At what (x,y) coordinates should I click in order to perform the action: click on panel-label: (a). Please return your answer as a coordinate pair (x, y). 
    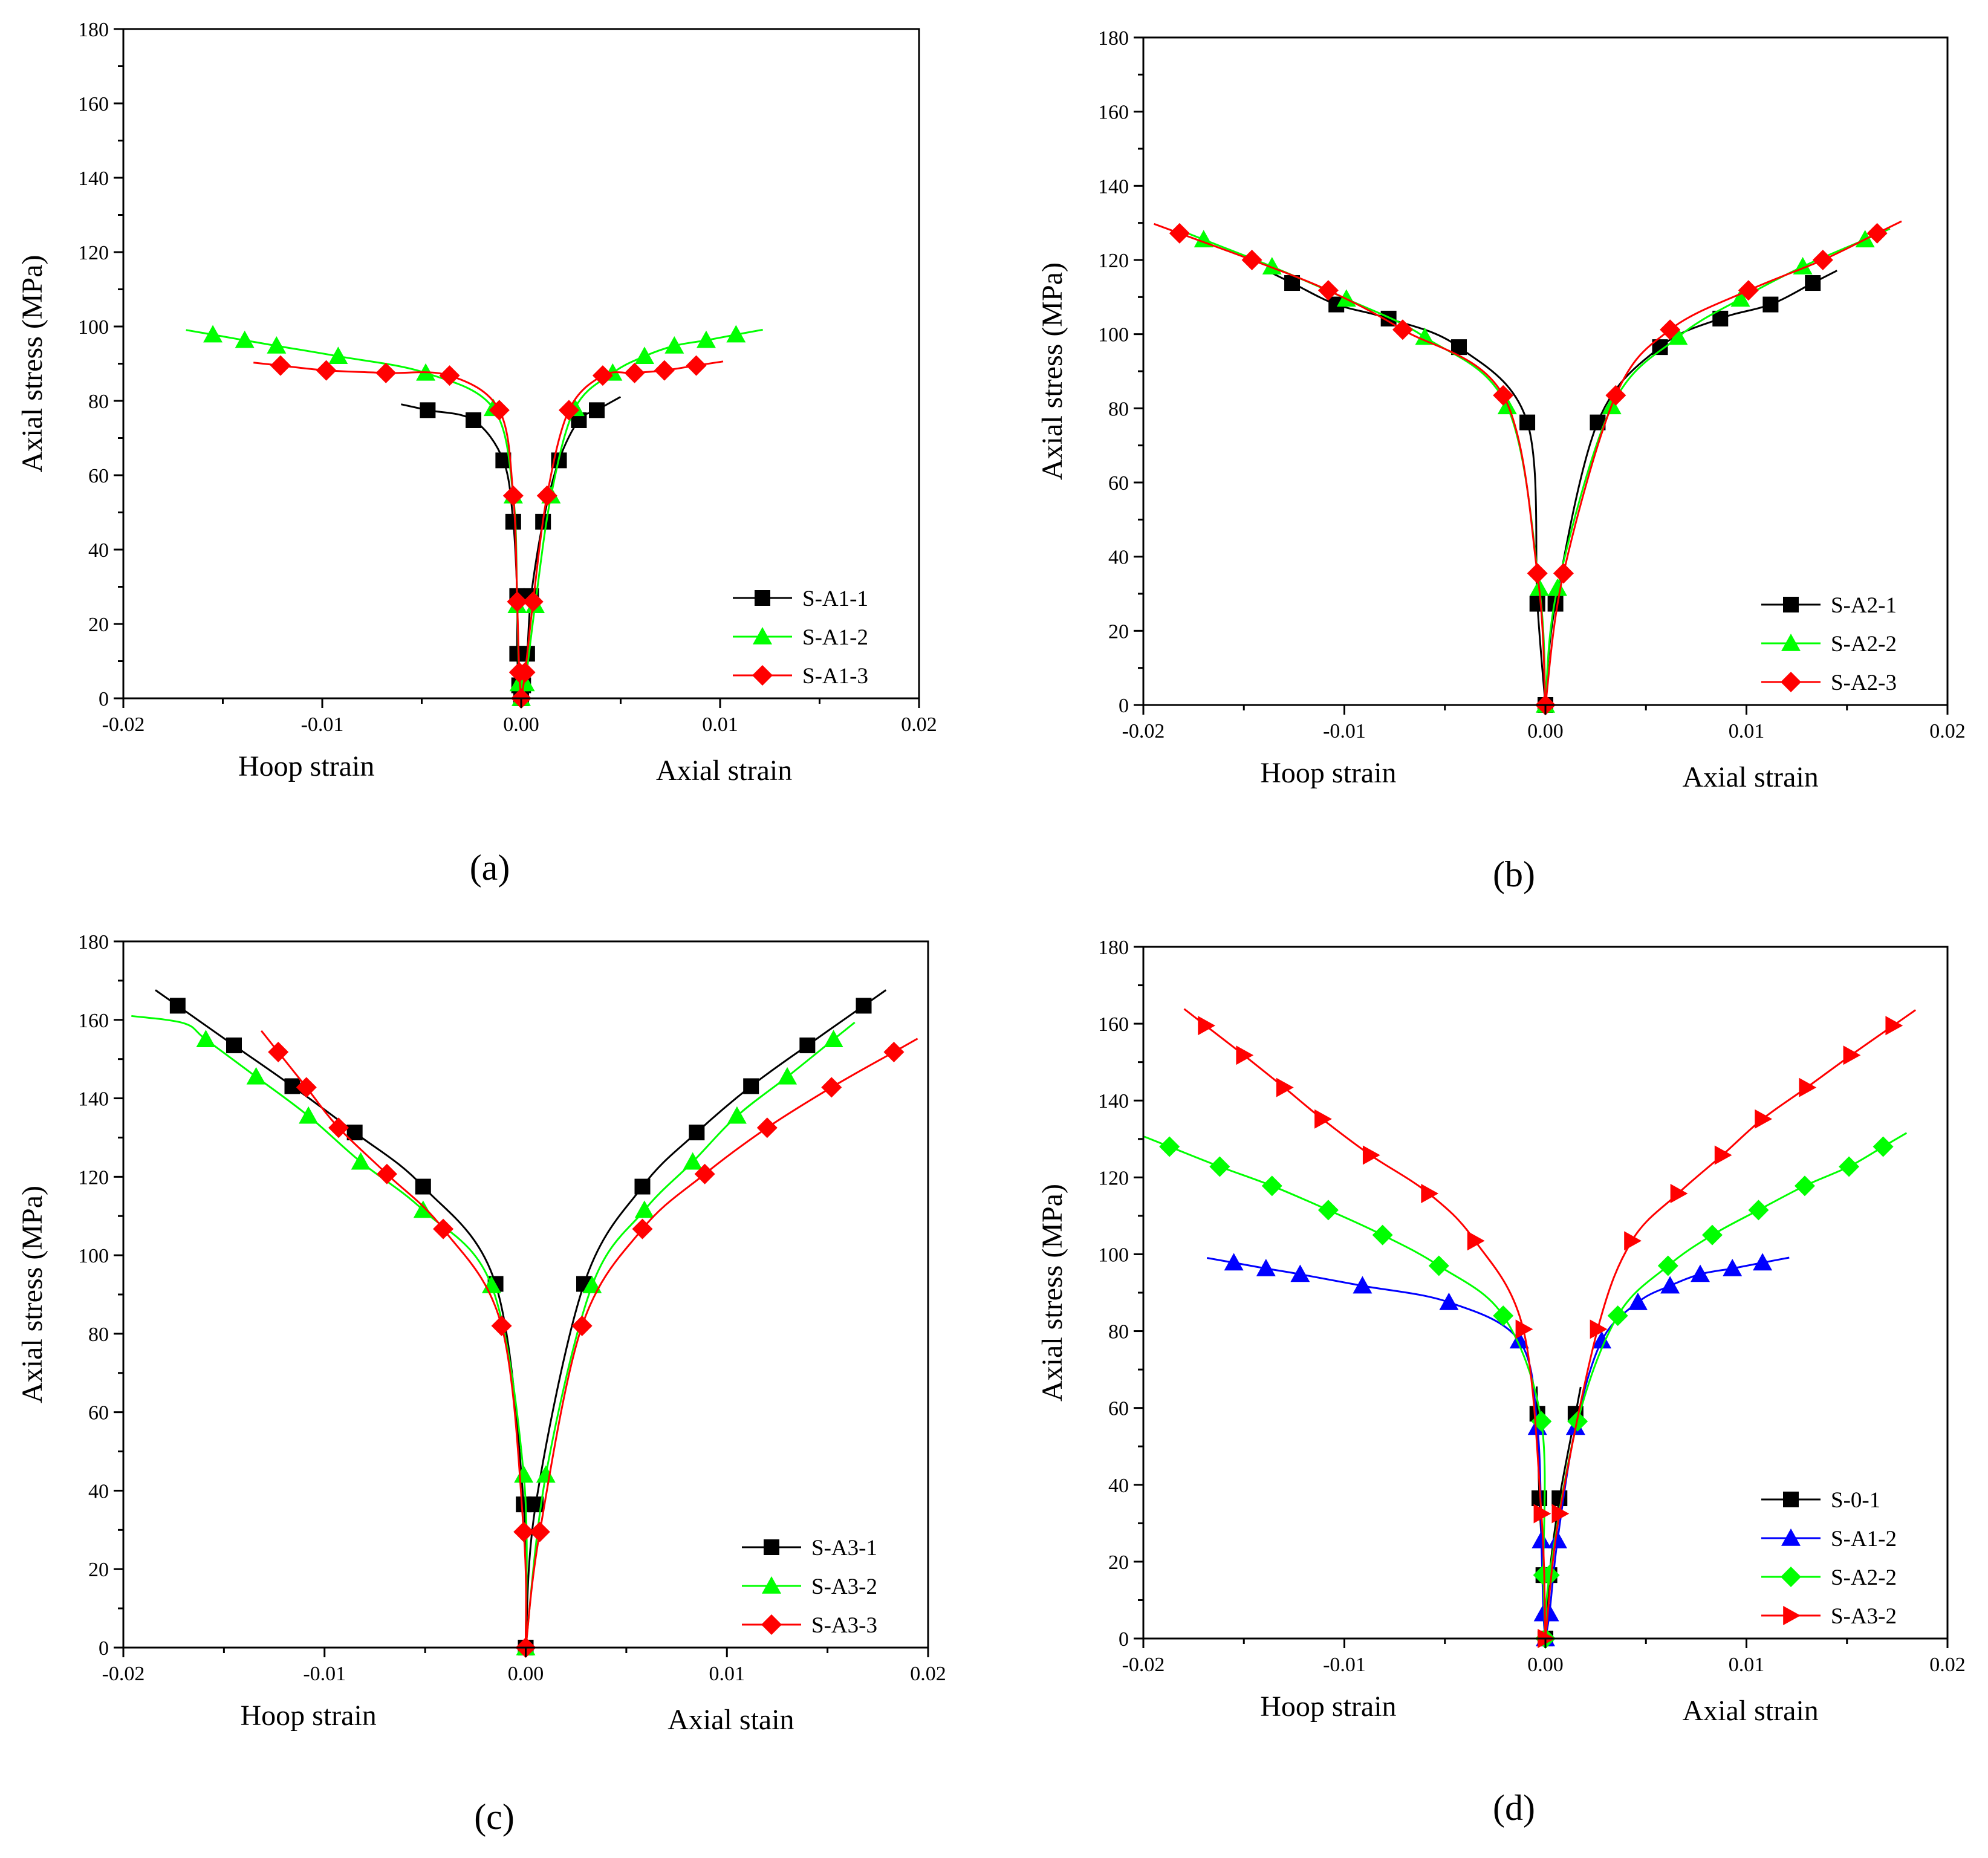
    Looking at the image, I should click on (490, 868).